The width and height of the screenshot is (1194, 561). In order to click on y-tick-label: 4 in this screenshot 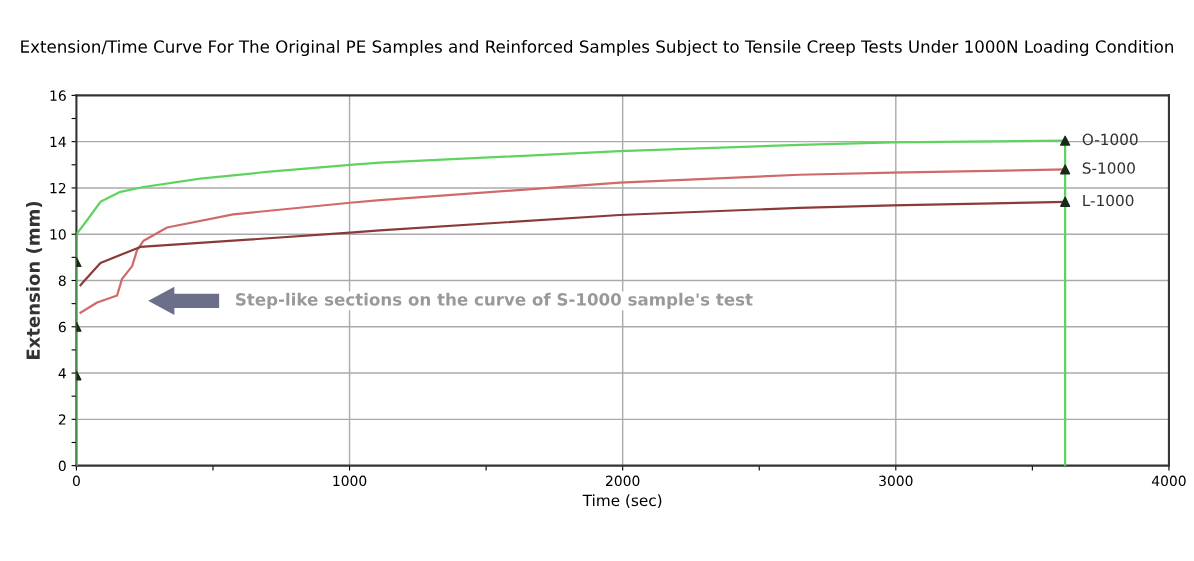, I will do `click(62, 373)`.